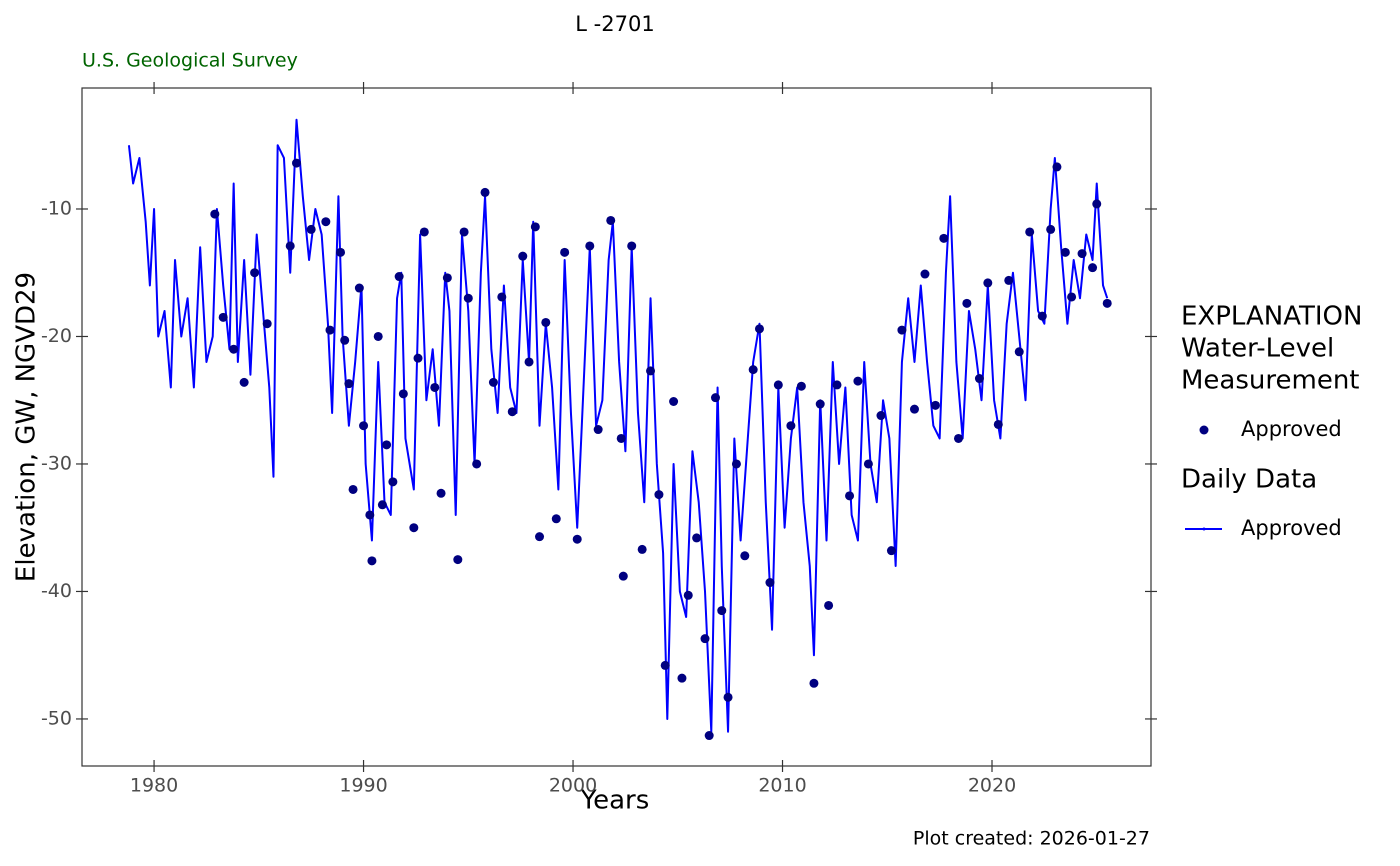 This screenshot has height=866, width=1400. Describe the element at coordinates (27, 427) in the screenshot. I see `y-axis-label: Elevation, GW, NGVD29` at that location.